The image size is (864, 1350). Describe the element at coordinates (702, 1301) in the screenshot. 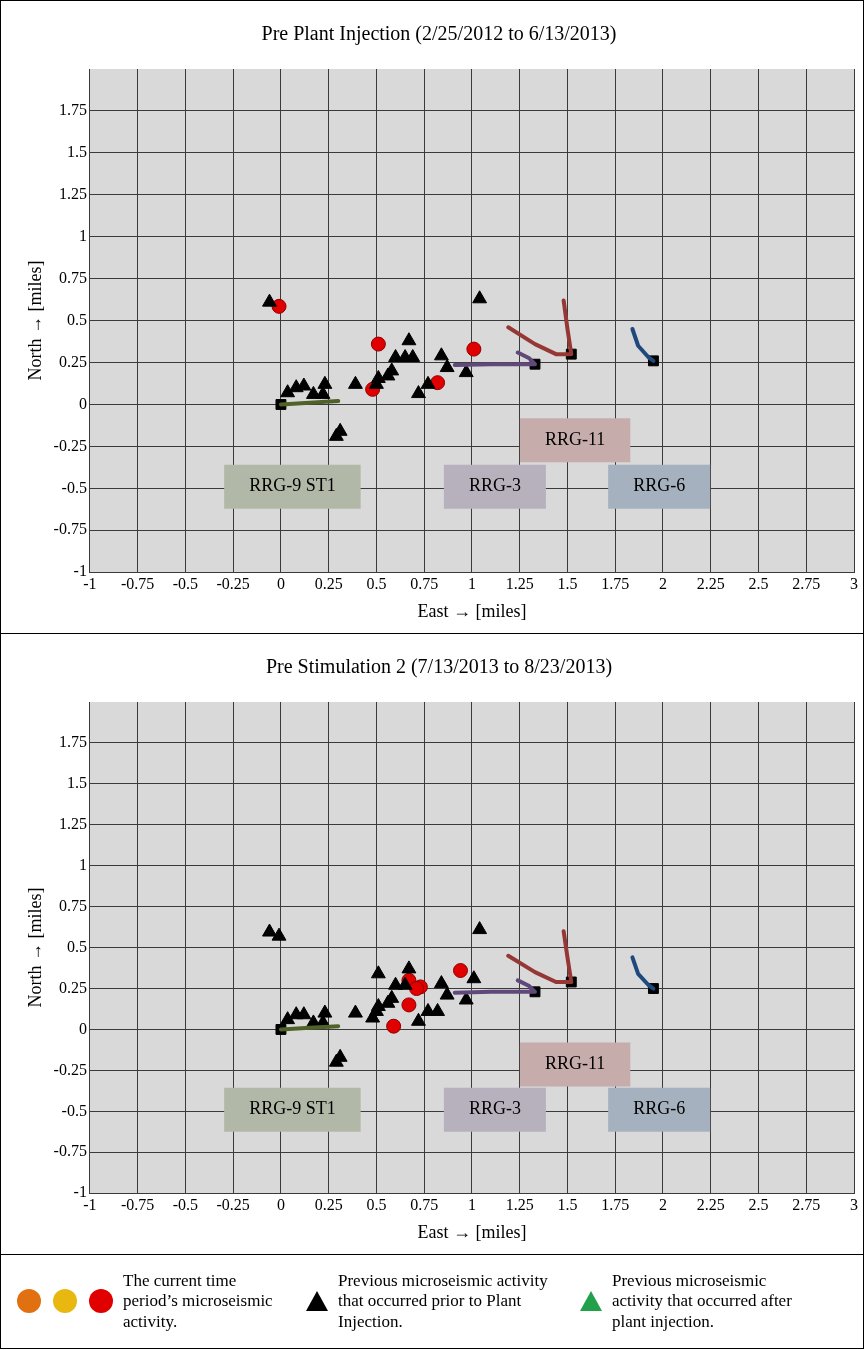

I see `legend-label: Previous microseismic activity that occurred after plant injection.` at that location.